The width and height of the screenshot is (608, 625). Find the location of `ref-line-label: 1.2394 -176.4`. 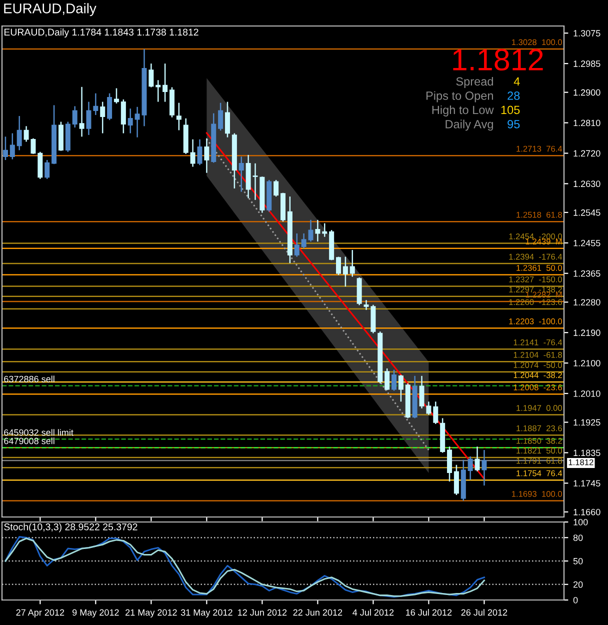

ref-line-label: 1.2394 -176.4 is located at coordinates (535, 257).